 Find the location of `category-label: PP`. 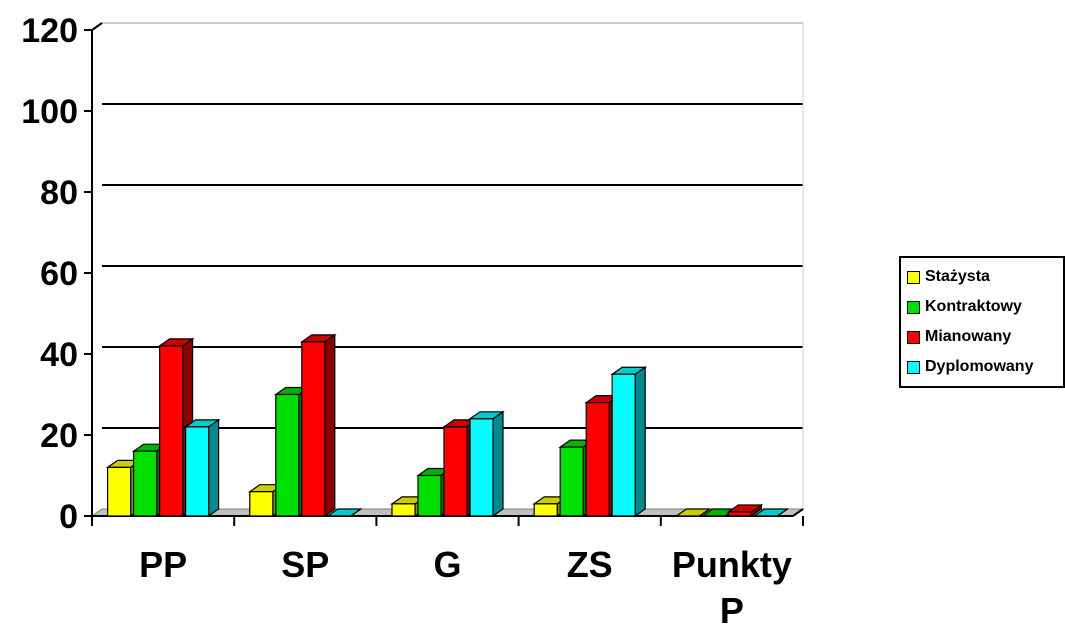

category-label: PP is located at coordinates (163, 564).